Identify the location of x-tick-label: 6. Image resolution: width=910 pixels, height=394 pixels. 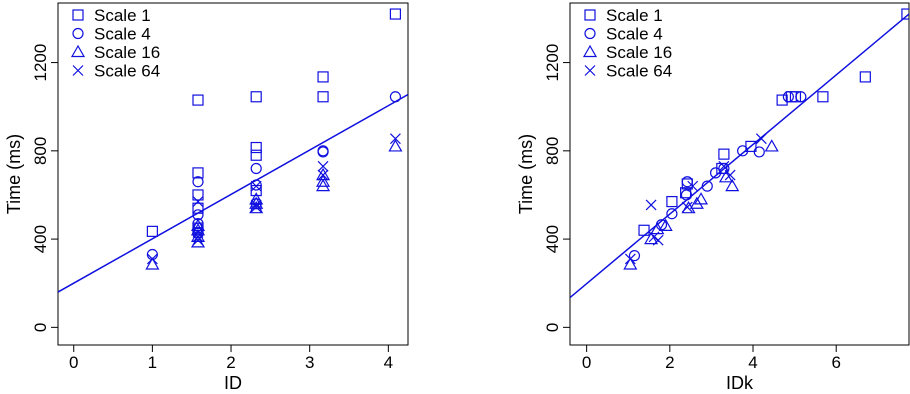
(835, 362).